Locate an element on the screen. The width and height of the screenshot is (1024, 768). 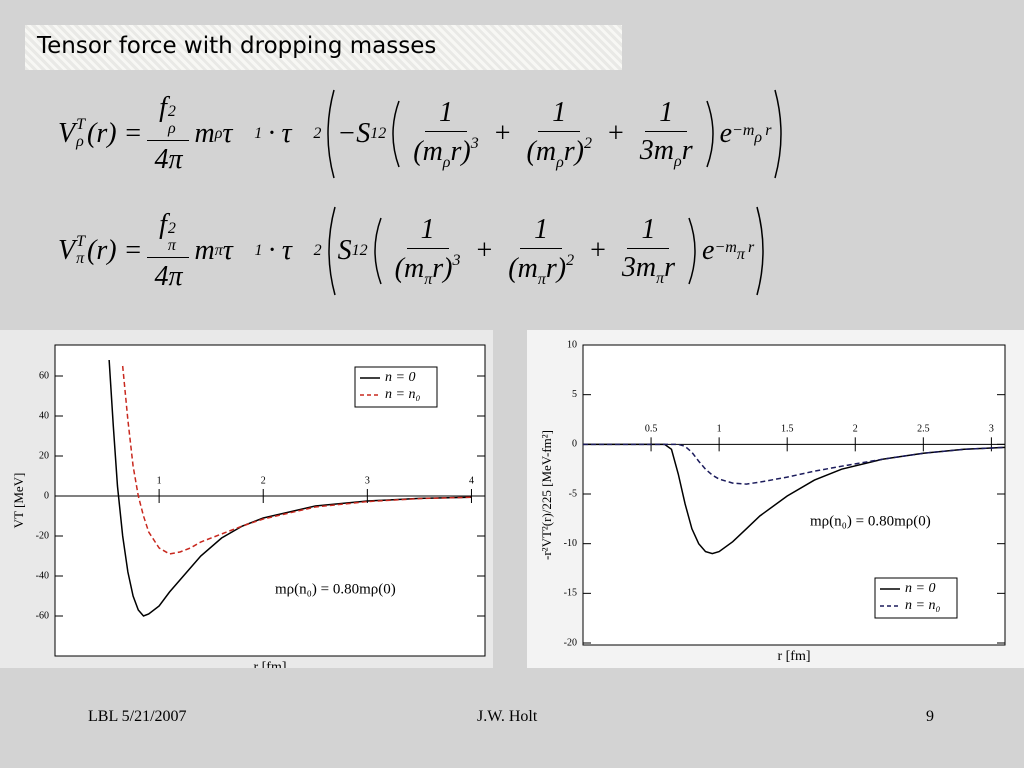
y-tick-label: -40 is located at coordinates (42, 575).